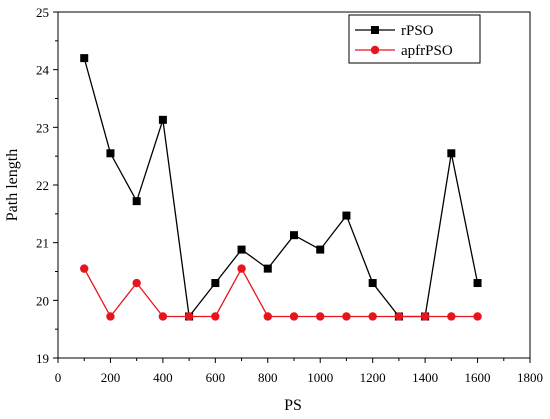  I want to click on x-tick-label: 1800, so click(530, 377).